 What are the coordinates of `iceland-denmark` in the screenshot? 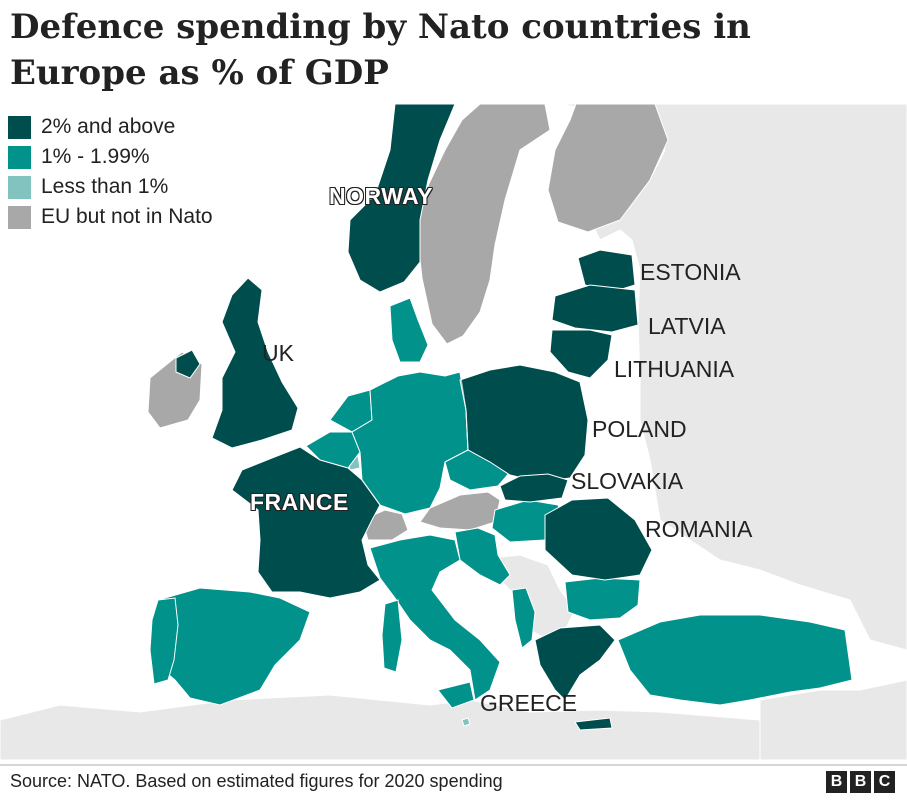 It's located at (409, 330).